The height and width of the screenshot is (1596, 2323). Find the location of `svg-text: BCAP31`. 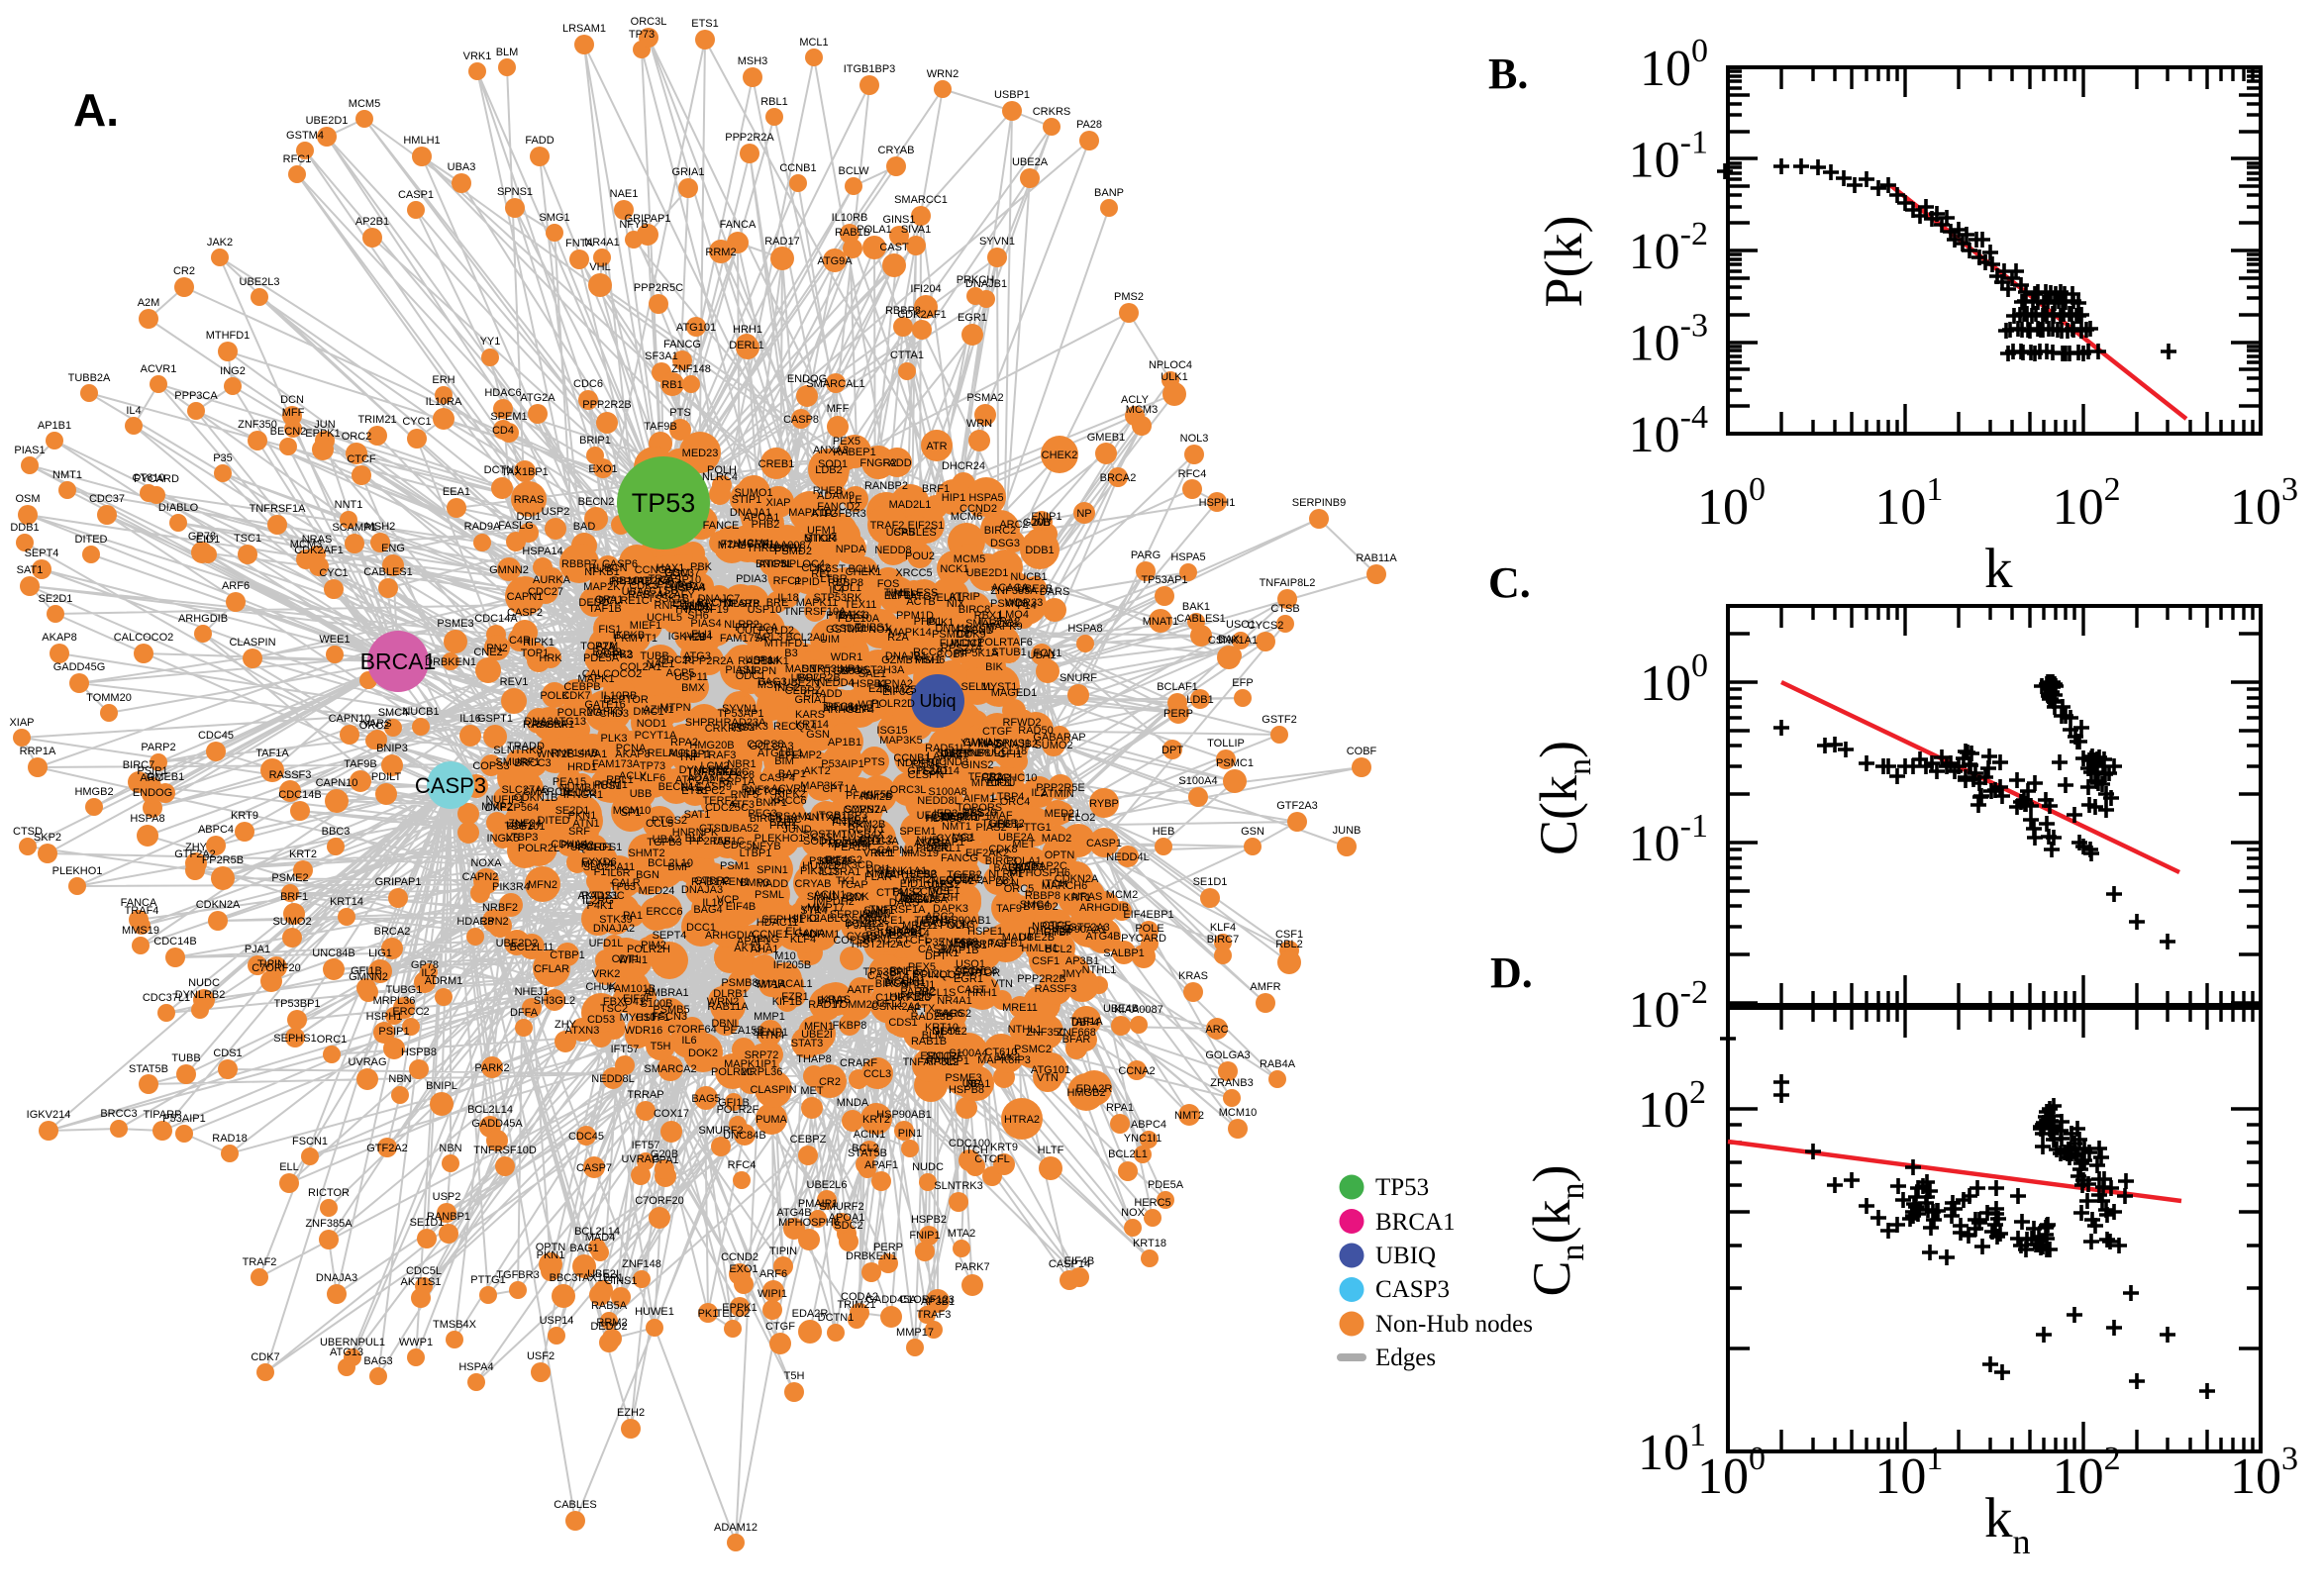

svg-text: BCAP31 is located at coordinates (905, 983).